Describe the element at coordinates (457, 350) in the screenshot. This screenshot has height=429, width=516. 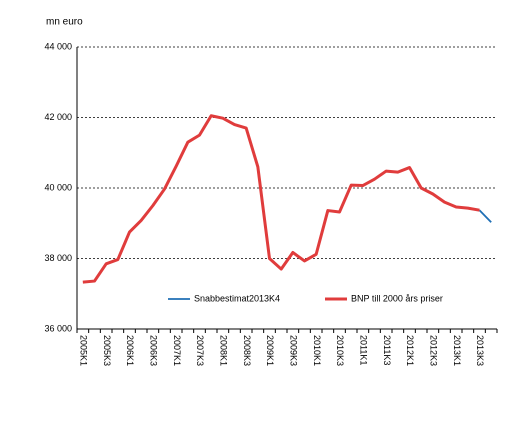
I see `x-tick-label: 2013K1` at that location.